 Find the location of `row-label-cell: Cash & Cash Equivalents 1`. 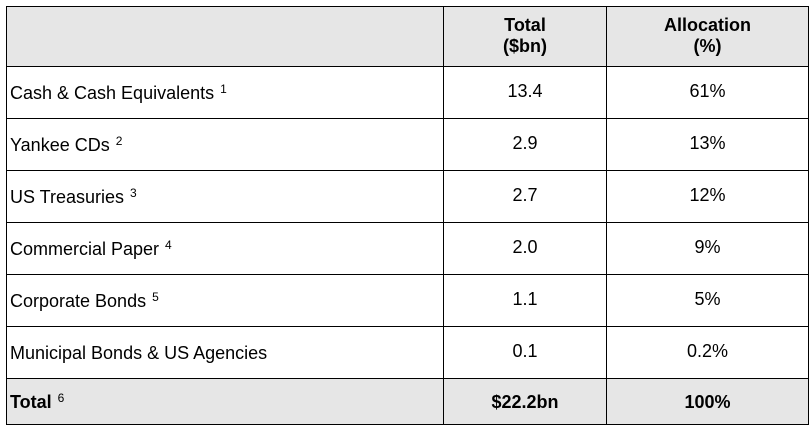

row-label-cell: Cash & Cash Equivalents 1 is located at coordinates (225, 92).